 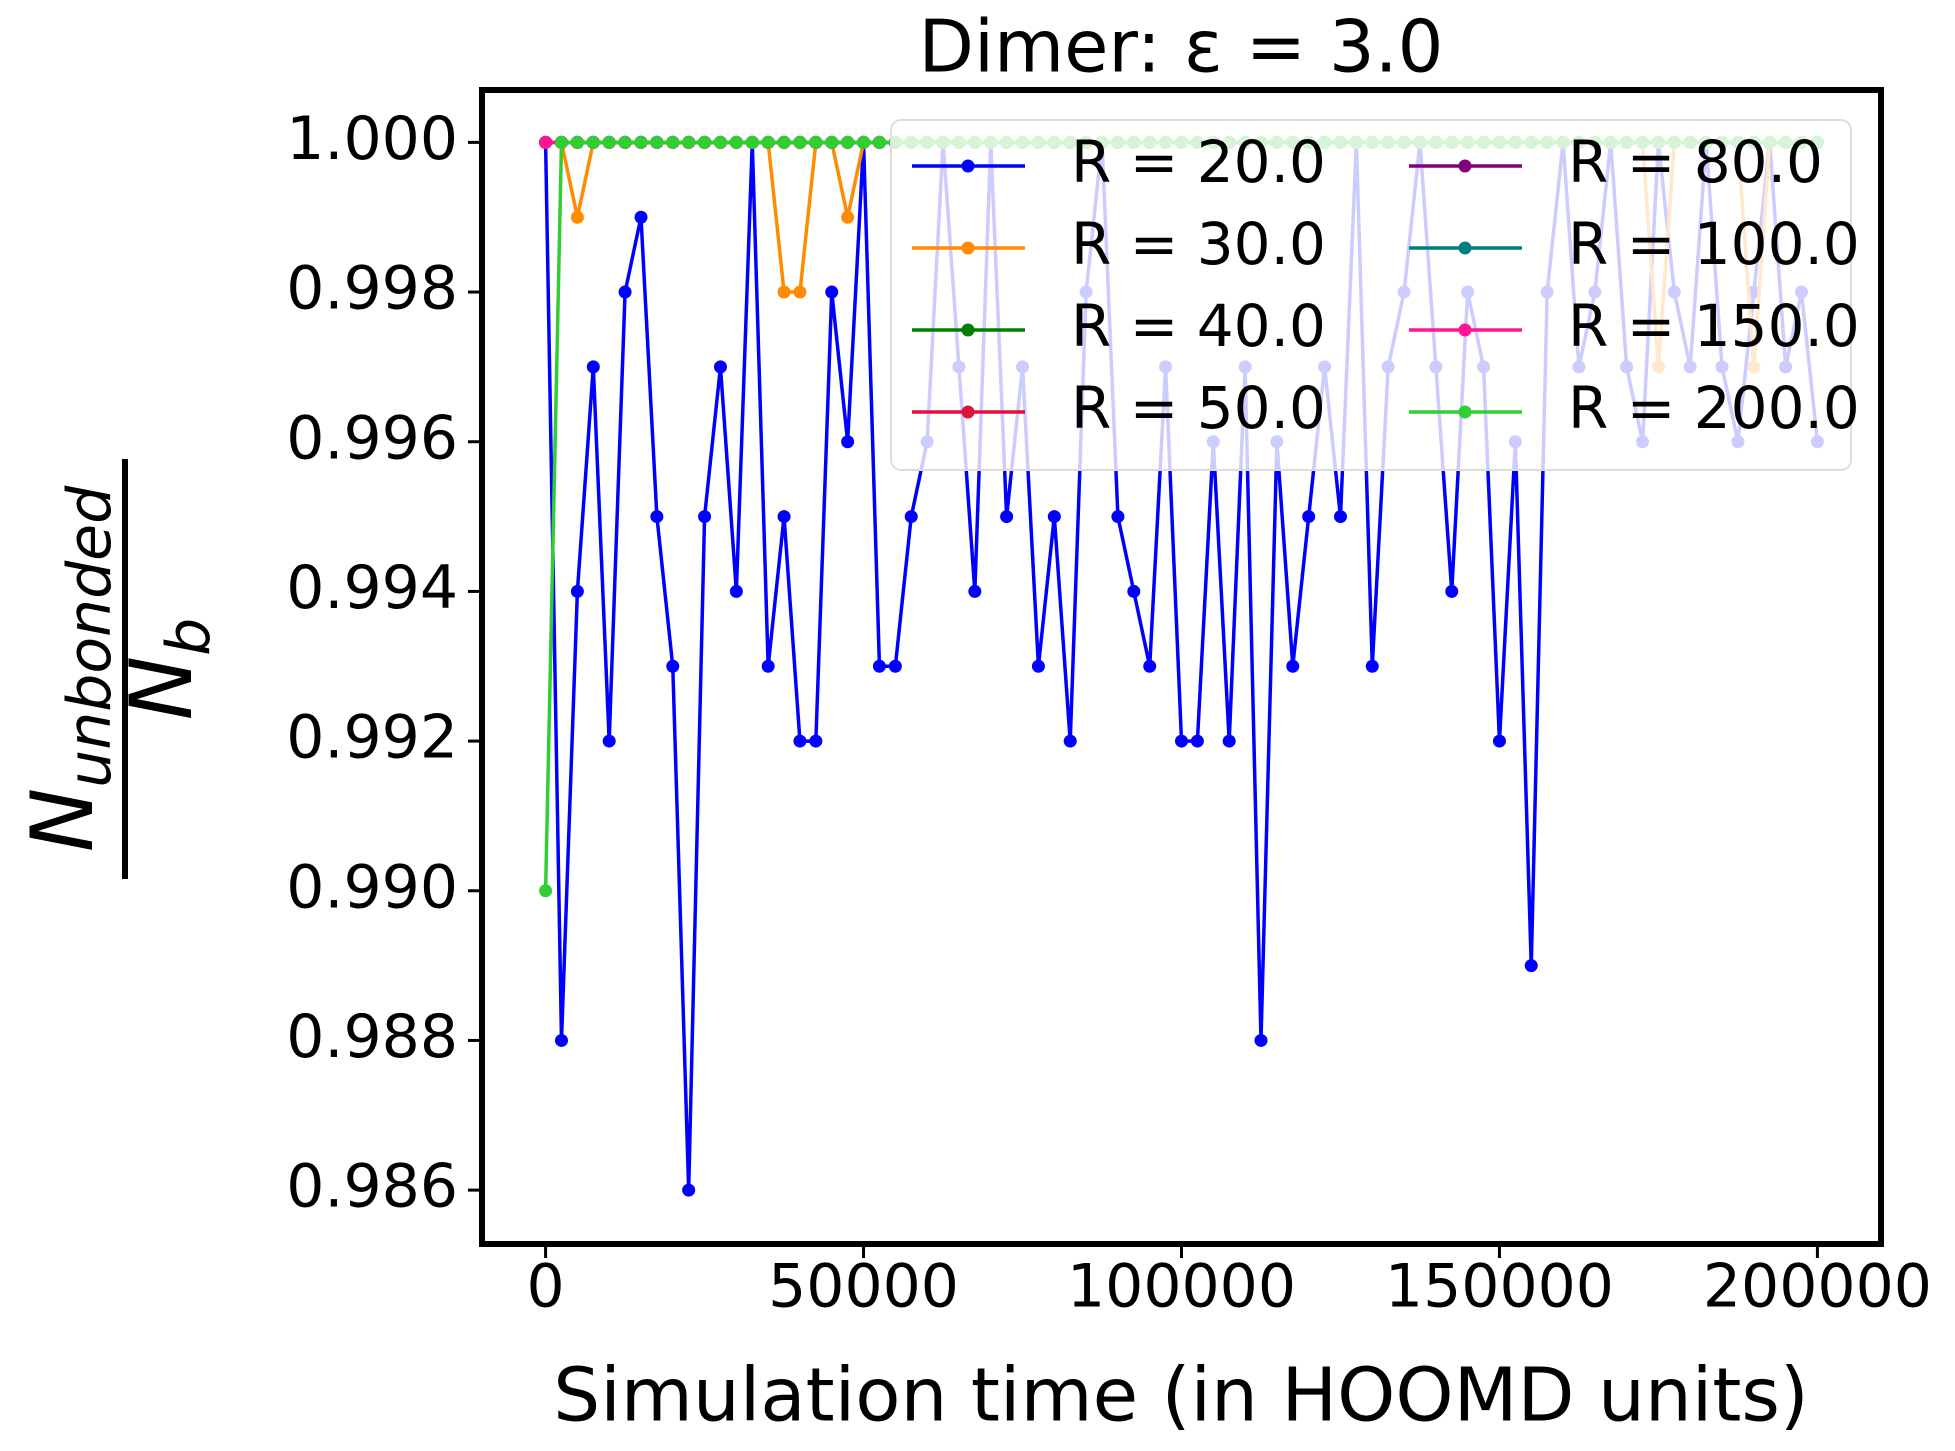 I want to click on y-label-subscript: unbonded, so click(x=90, y=636).